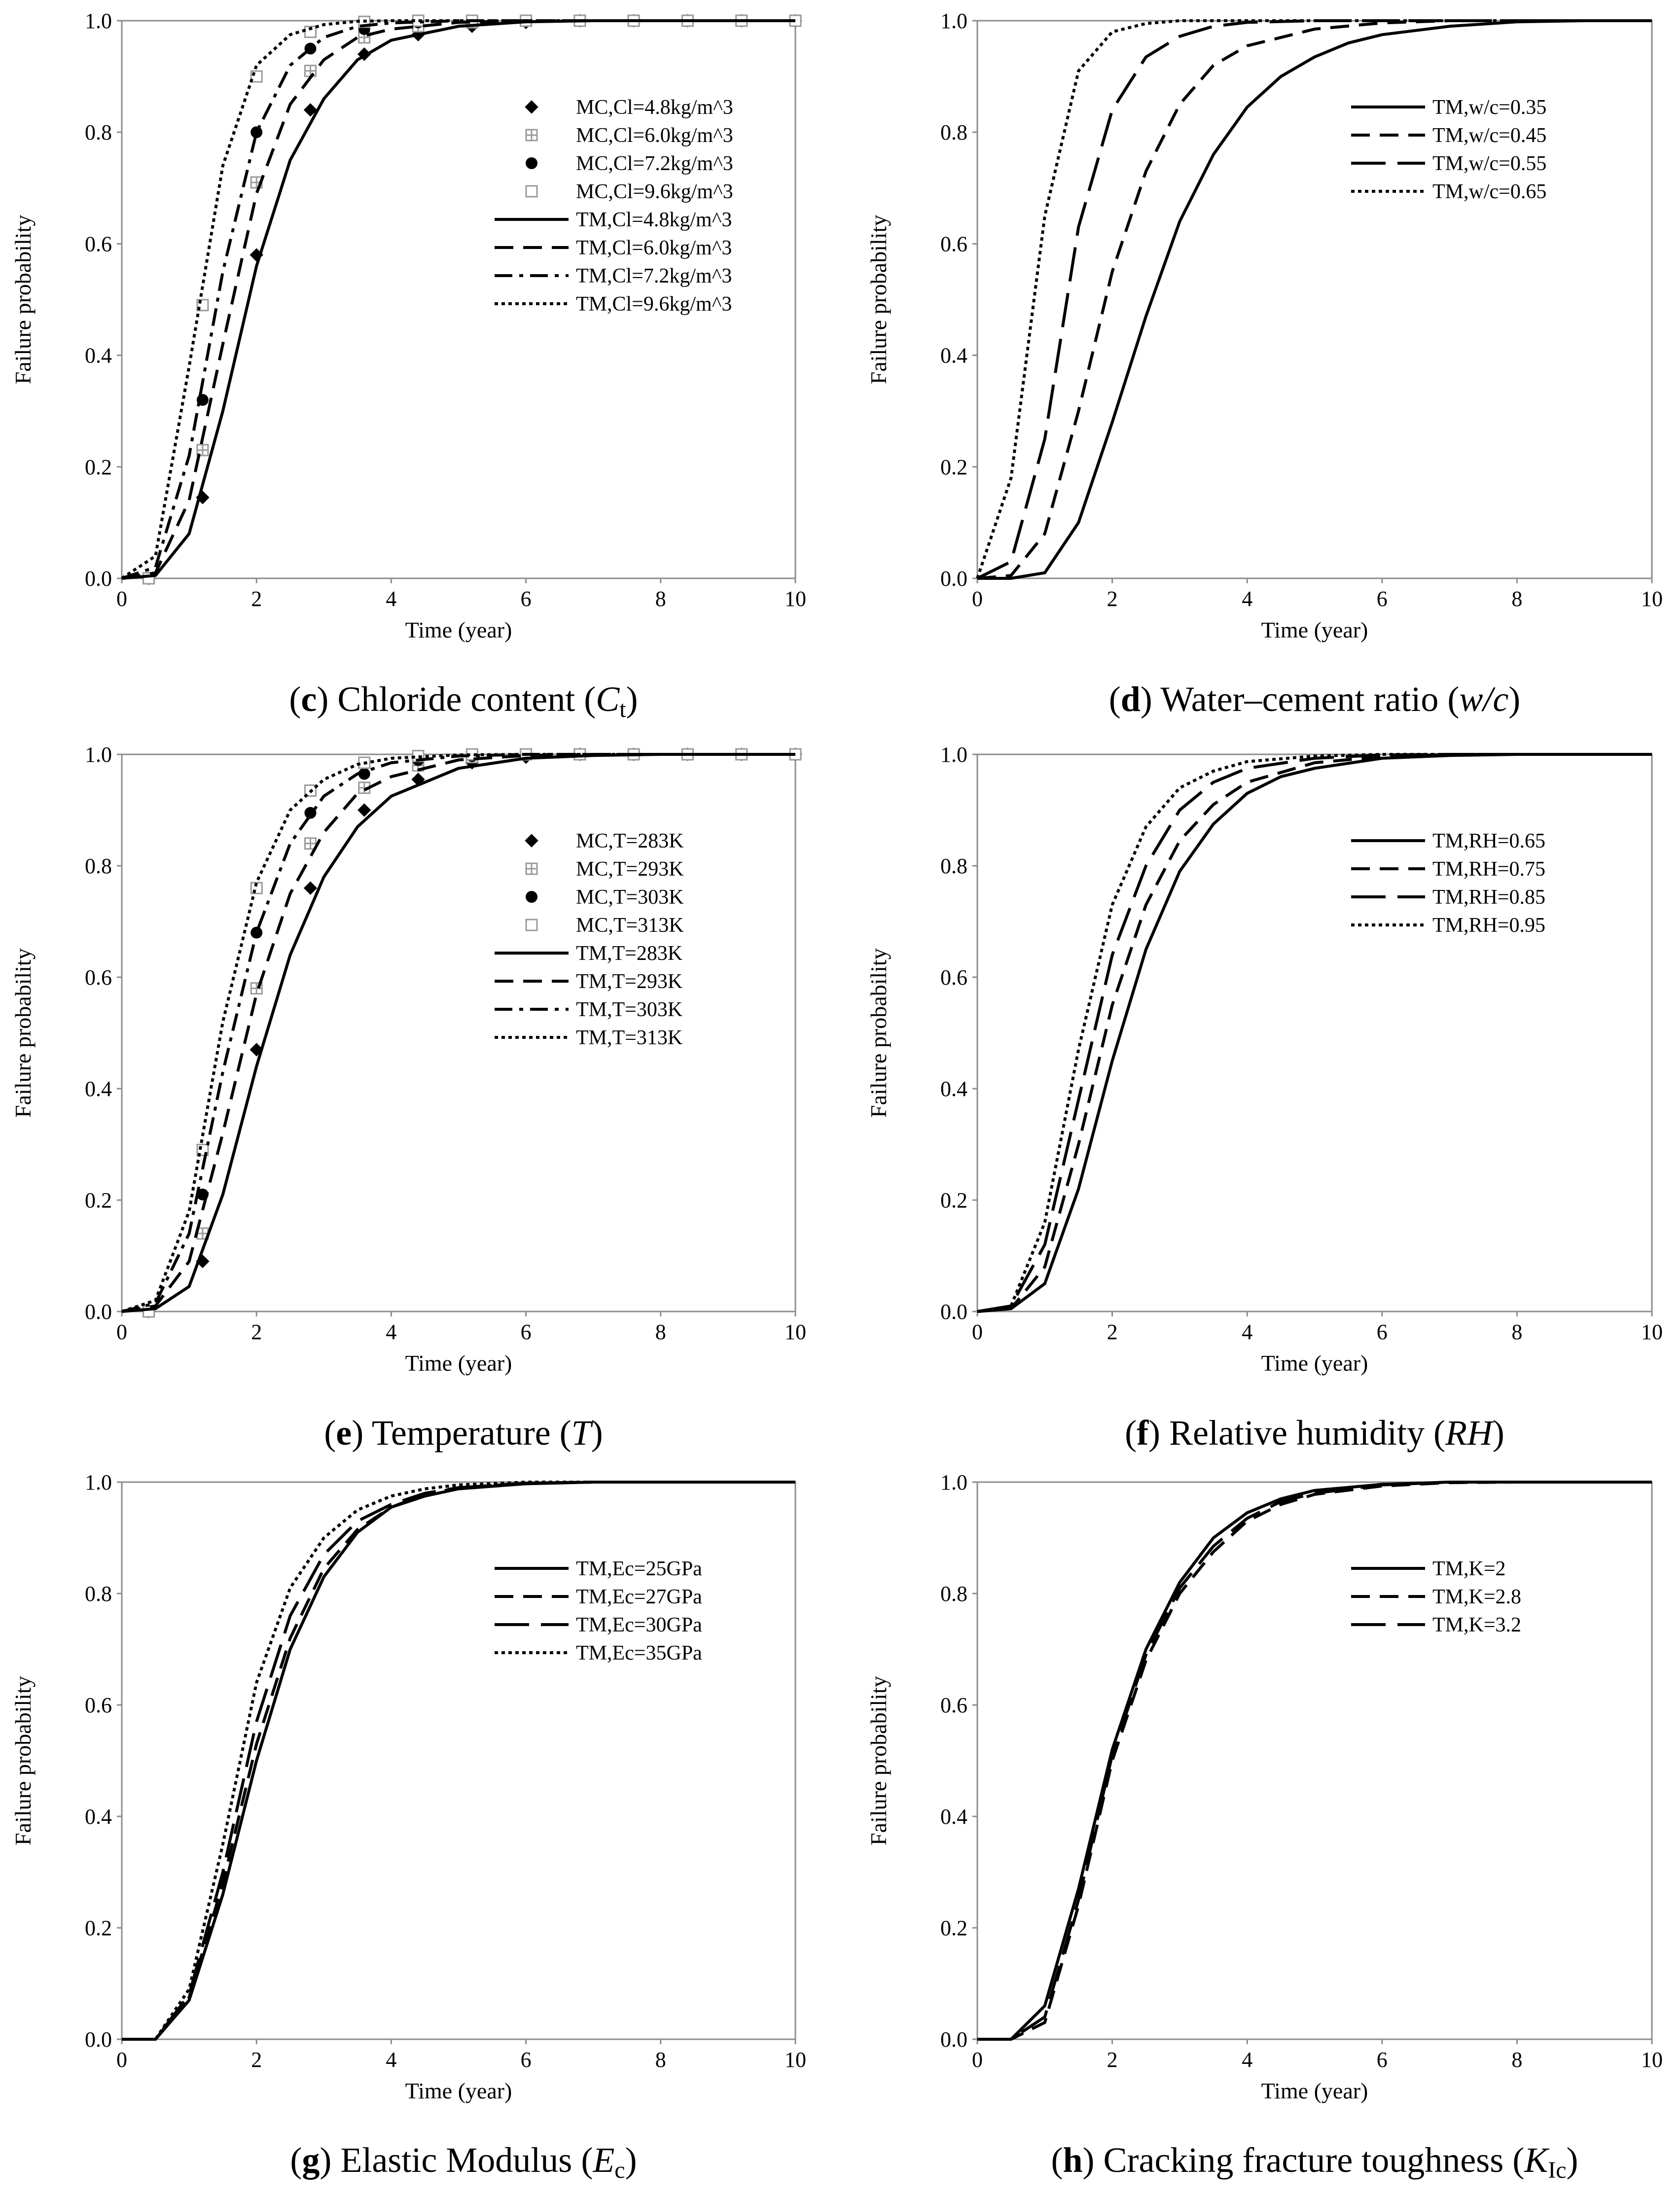 The width and height of the screenshot is (1680, 2199). What do you see at coordinates (654, 108) in the screenshot?
I see `legend-label: MC,Cl=4.8kg/m^3` at bounding box center [654, 108].